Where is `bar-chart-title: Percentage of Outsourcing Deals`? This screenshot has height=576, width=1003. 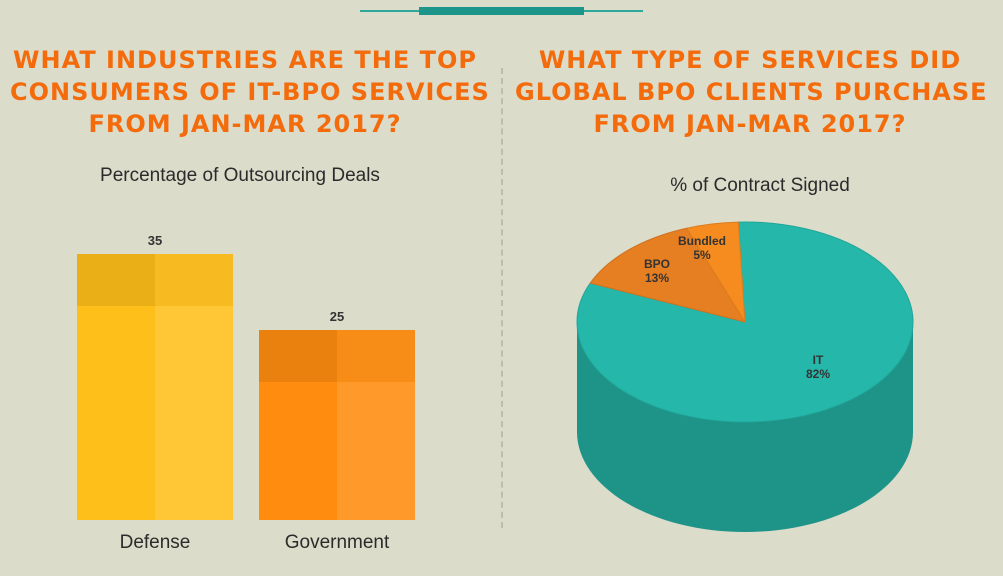
bar-chart-title: Percentage of Outsourcing Deals is located at coordinates (240, 175).